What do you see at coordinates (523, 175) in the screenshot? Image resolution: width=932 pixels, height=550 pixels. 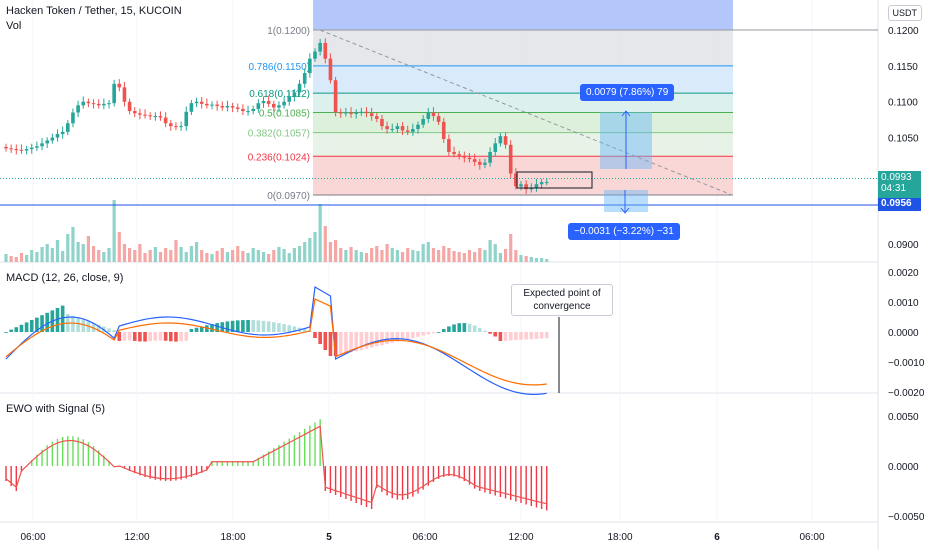 I see `fib-band` at bounding box center [523, 175].